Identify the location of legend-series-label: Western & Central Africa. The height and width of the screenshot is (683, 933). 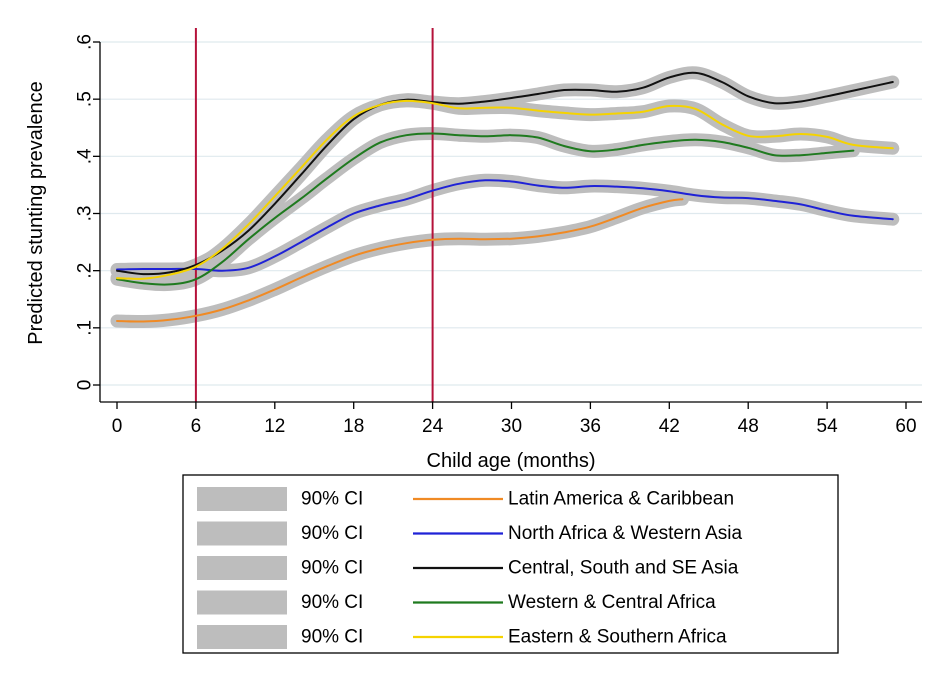
(612, 602).